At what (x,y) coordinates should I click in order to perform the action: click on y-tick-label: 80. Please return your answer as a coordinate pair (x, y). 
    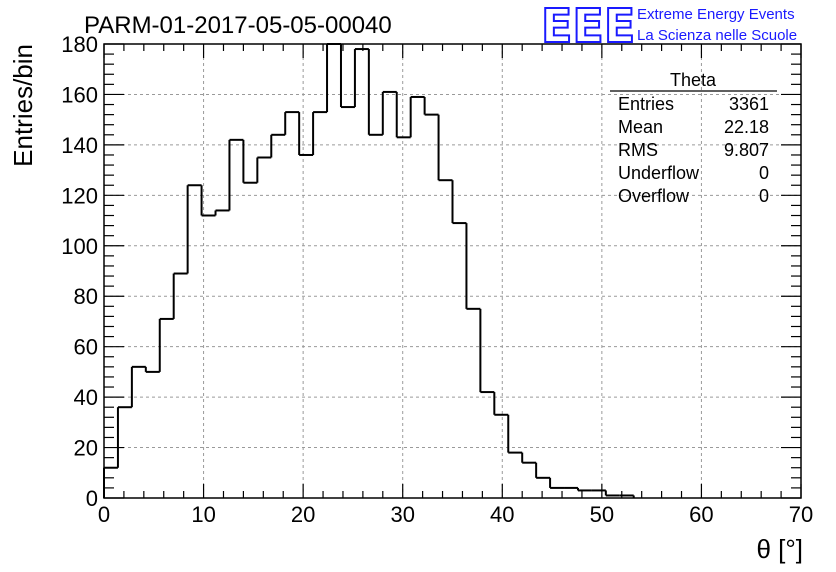
    Looking at the image, I should click on (86, 296).